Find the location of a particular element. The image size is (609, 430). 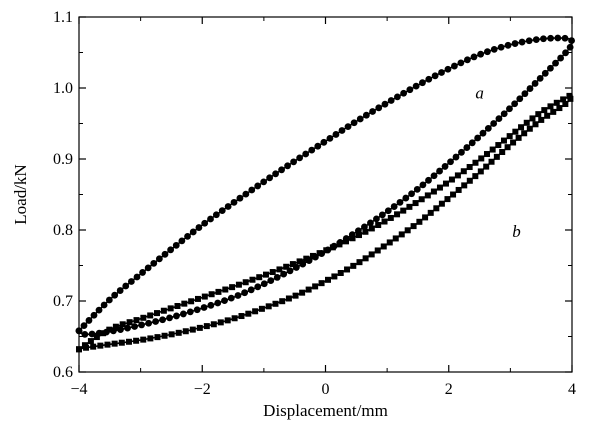

x-axis-label: Displacement/mm is located at coordinates (325, 410).